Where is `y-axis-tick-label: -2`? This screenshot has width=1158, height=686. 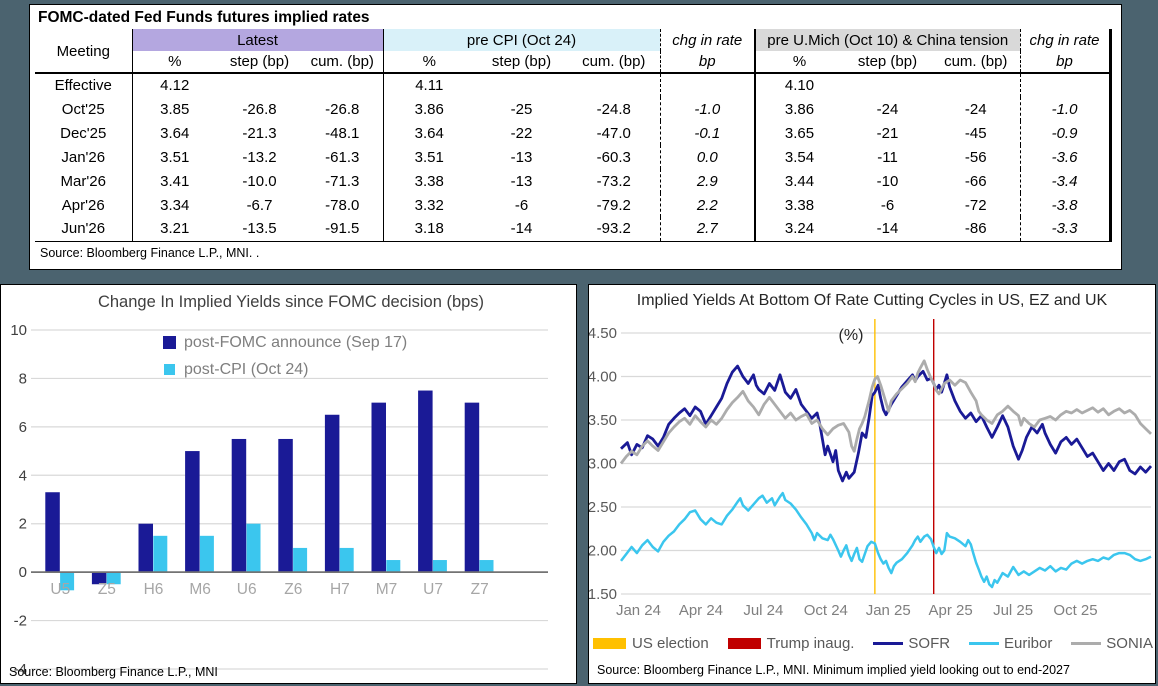
y-axis-tick-label: -2 is located at coordinates (20, 621).